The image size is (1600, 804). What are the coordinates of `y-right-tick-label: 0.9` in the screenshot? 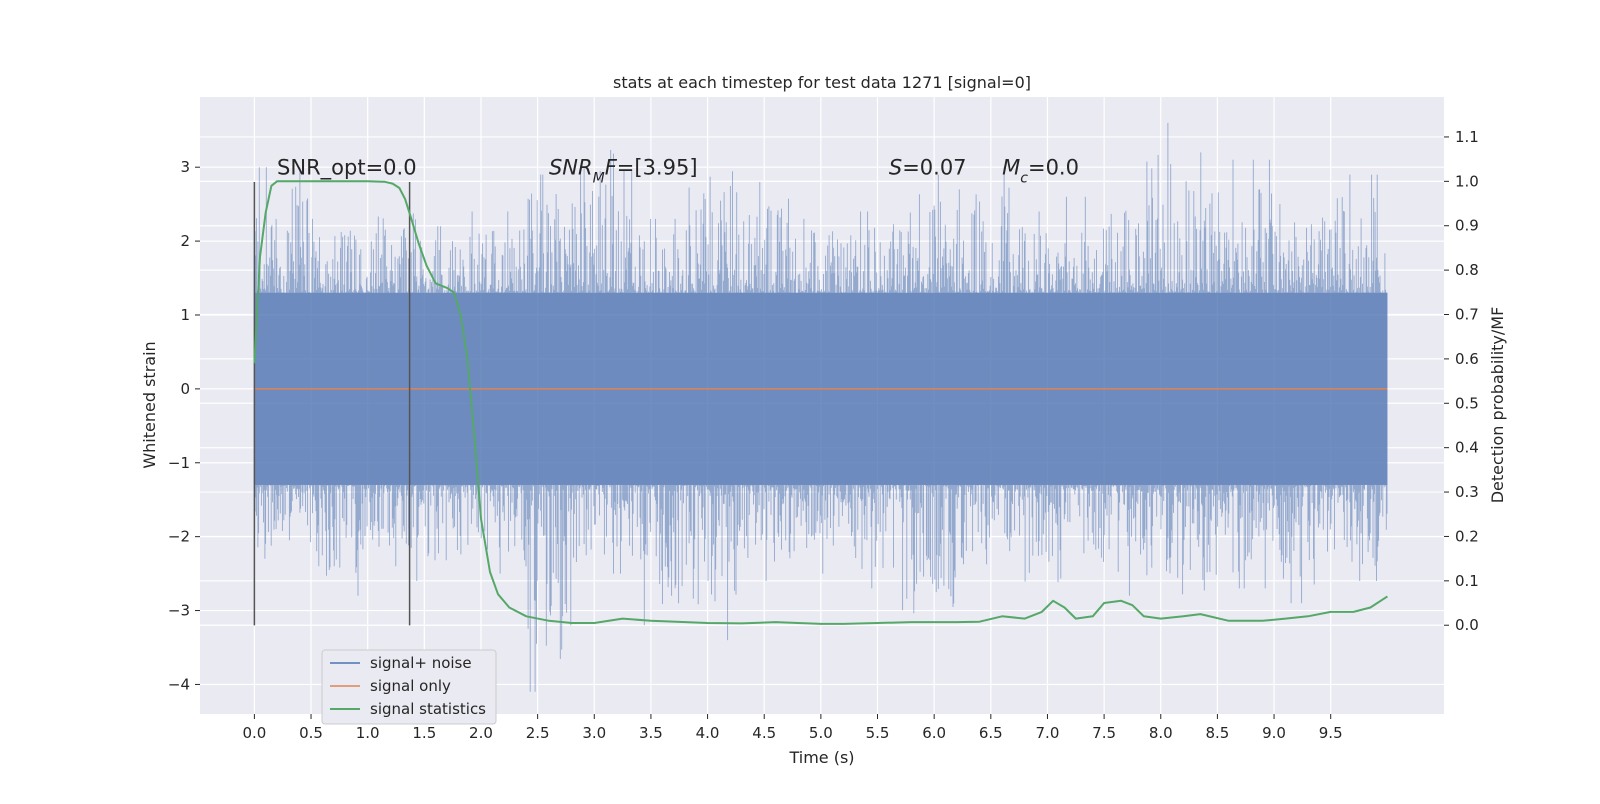 It's located at (1467, 226).